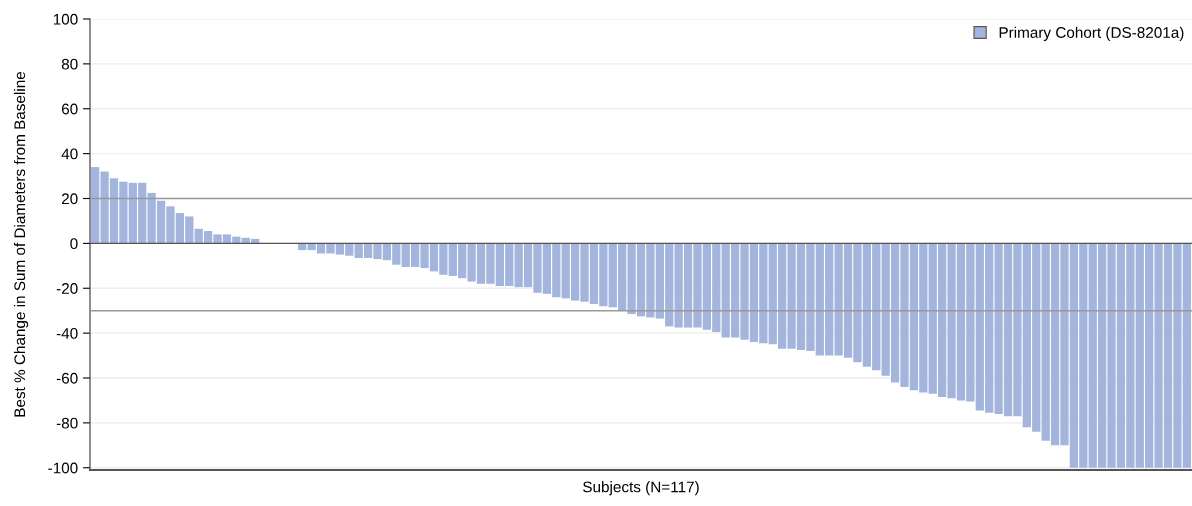 This screenshot has height=506, width=1192. I want to click on y-tick-label: 100, so click(65, 19).